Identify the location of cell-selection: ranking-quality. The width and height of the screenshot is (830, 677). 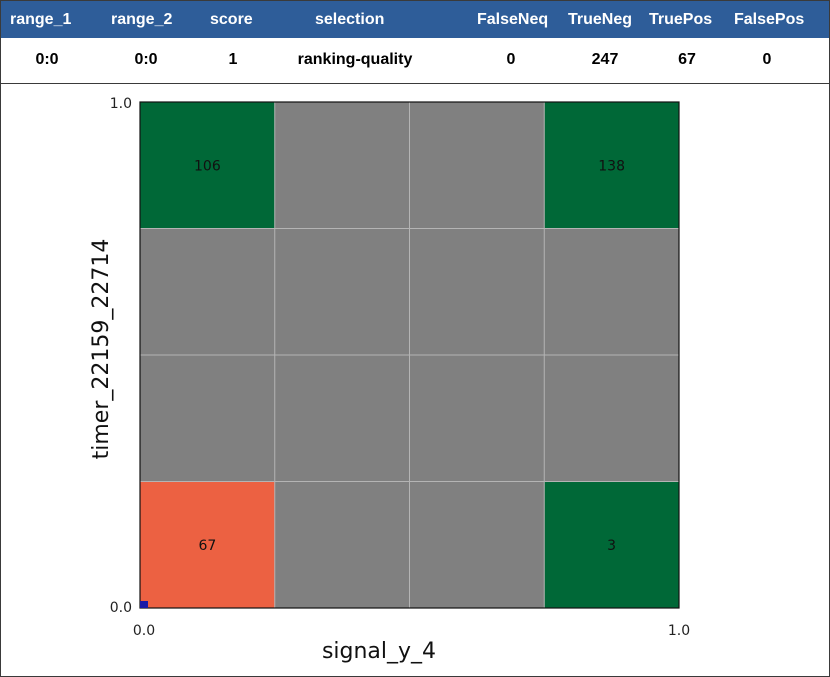
(355, 59).